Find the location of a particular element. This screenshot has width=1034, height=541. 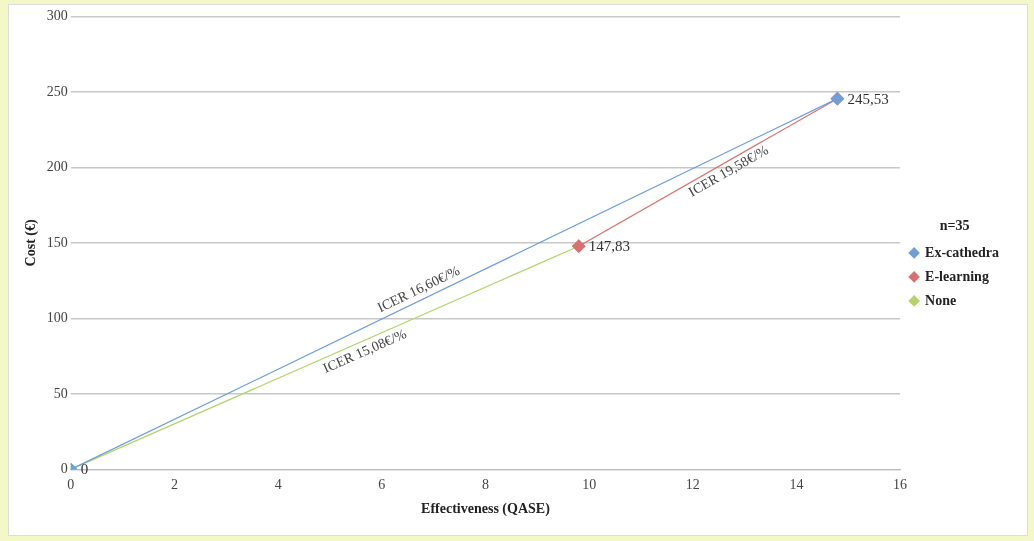

data-label: 147,83 is located at coordinates (609, 246).